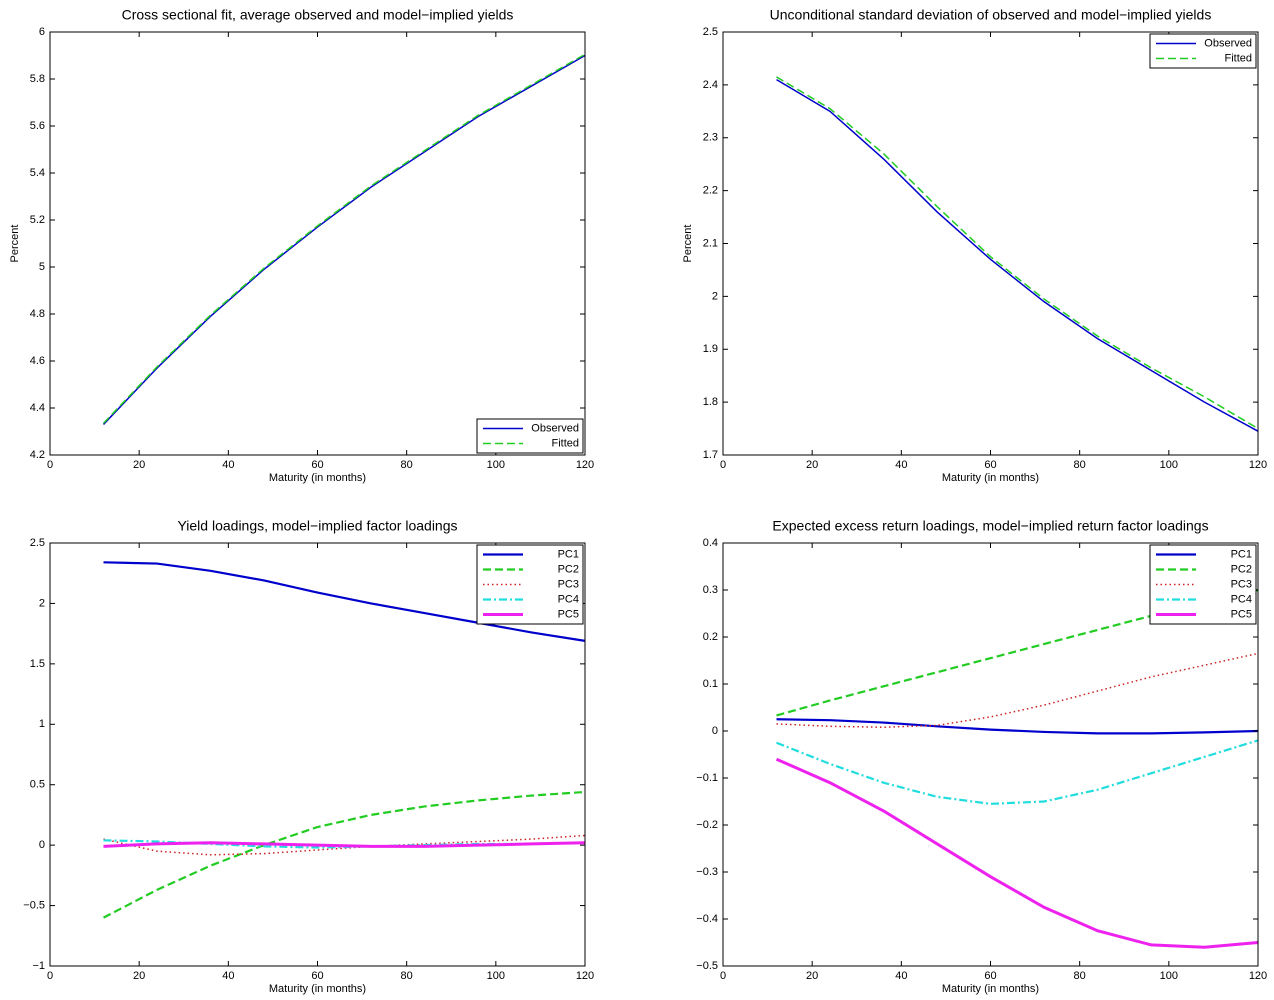  I want to click on y-tick-label: 0.4, so click(710, 543).